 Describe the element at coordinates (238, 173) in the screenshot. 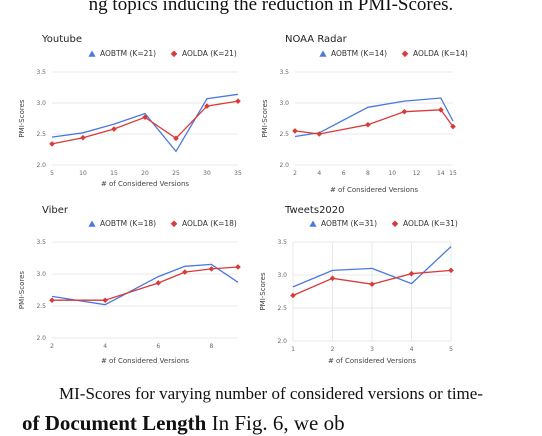

I see `x-tick-label: 35` at that location.